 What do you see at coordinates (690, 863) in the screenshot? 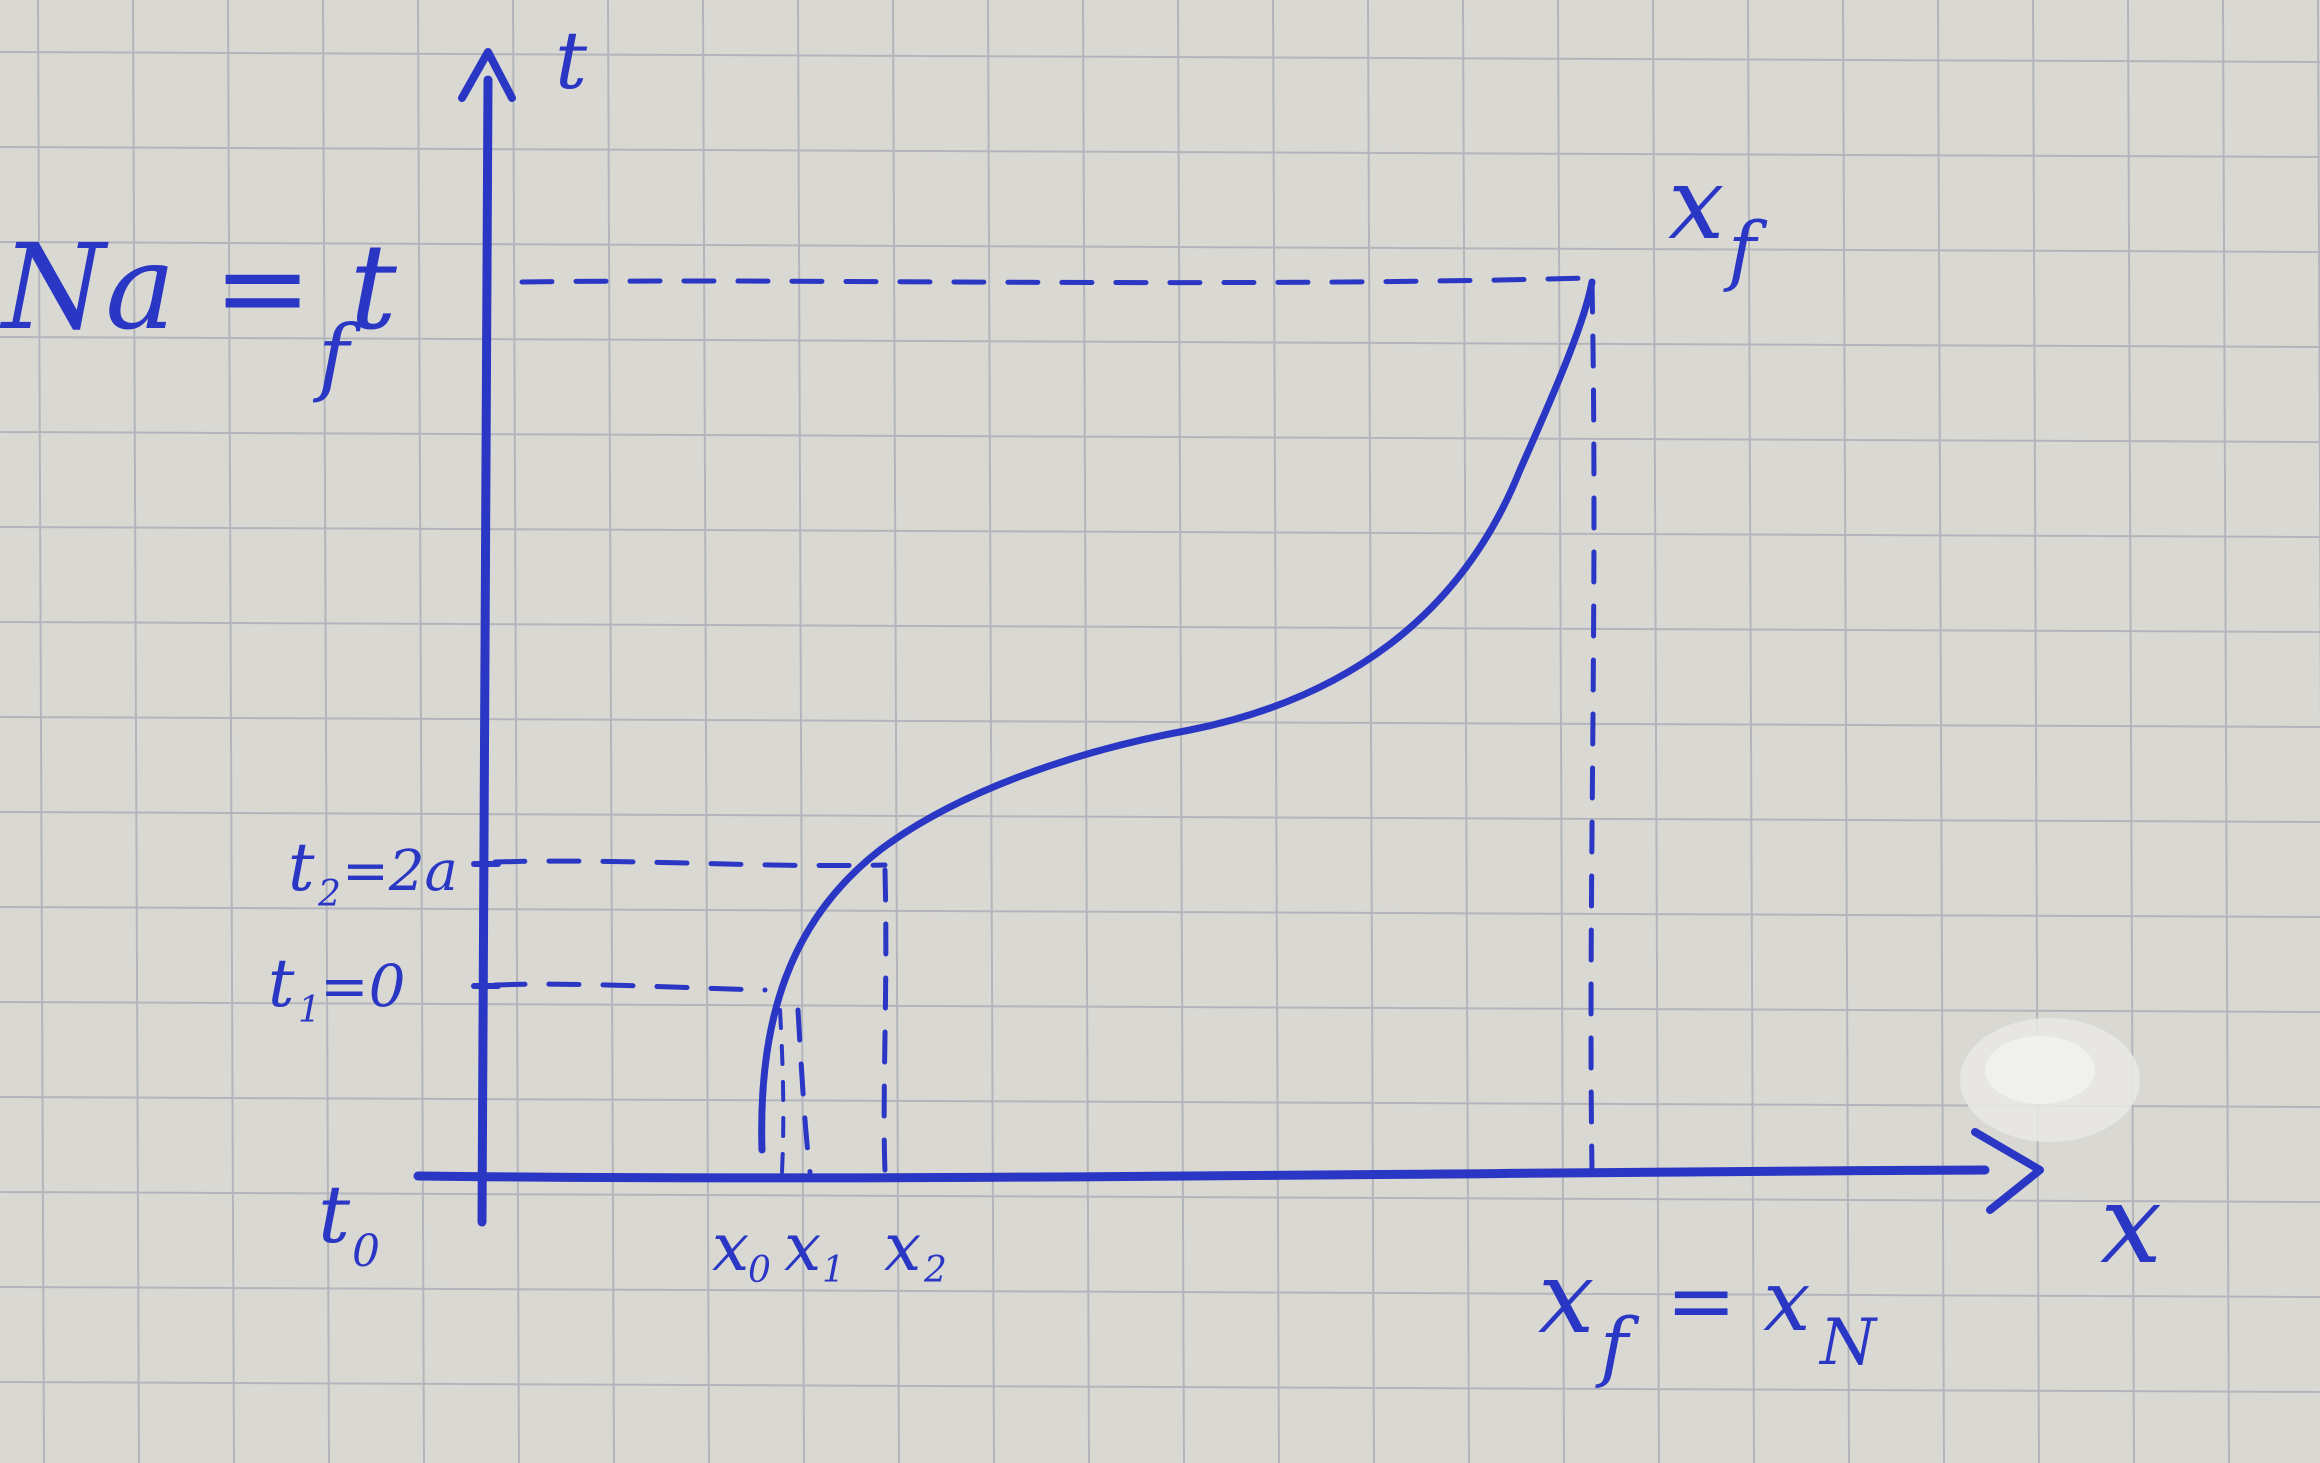
I see `t-2-dashed-line` at bounding box center [690, 863].